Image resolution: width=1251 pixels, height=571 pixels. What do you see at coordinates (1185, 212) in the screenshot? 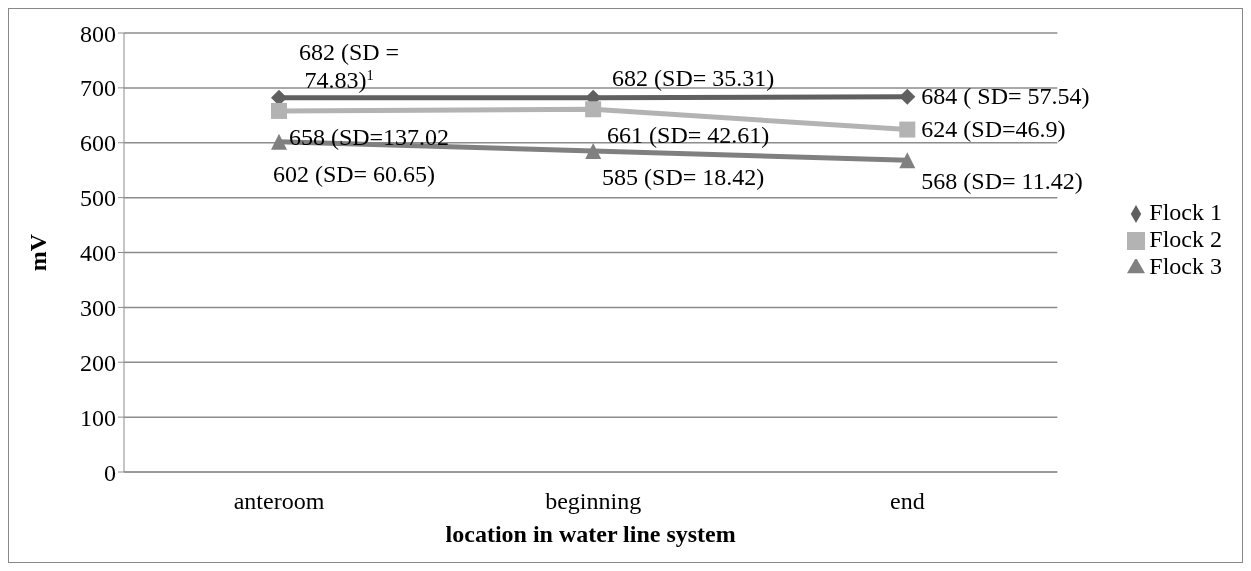
I see `legend-label: Flock 1` at bounding box center [1185, 212].